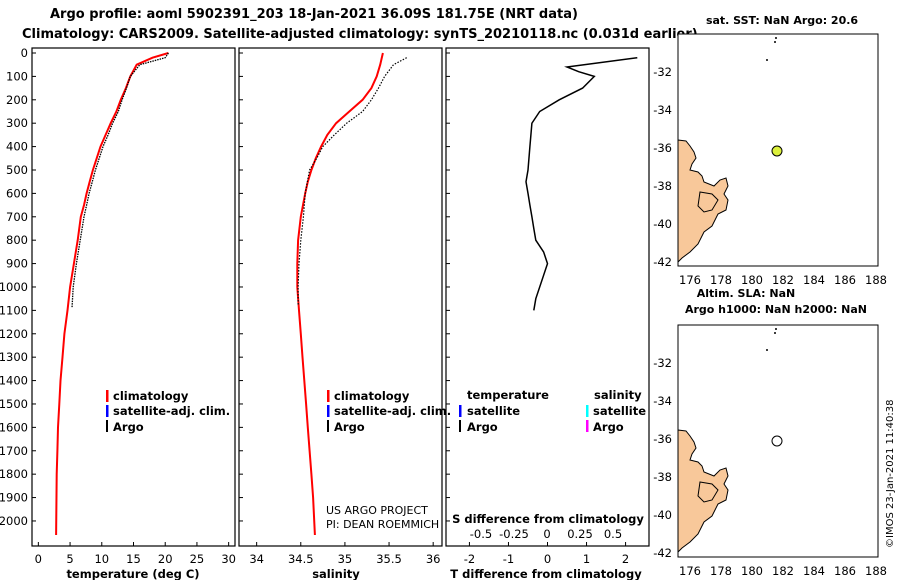  I want to click on map-top, so click(778, 150).